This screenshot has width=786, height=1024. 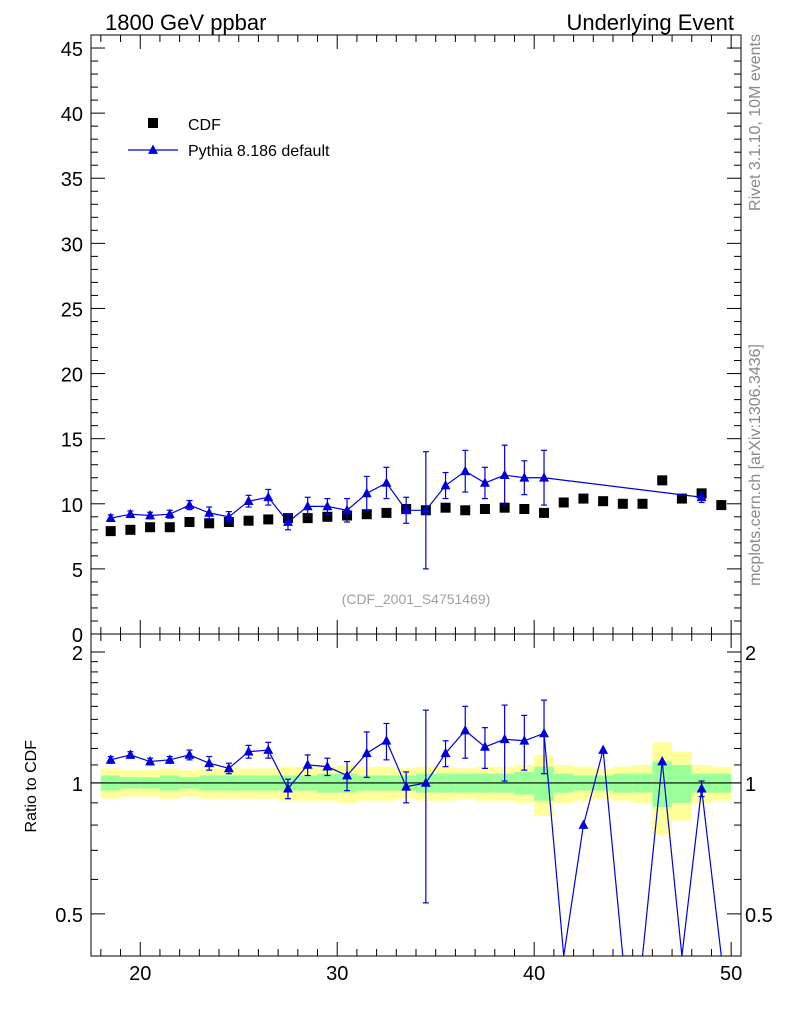 I want to click on ratio-y-tick-label-right: 2, so click(x=750, y=654).